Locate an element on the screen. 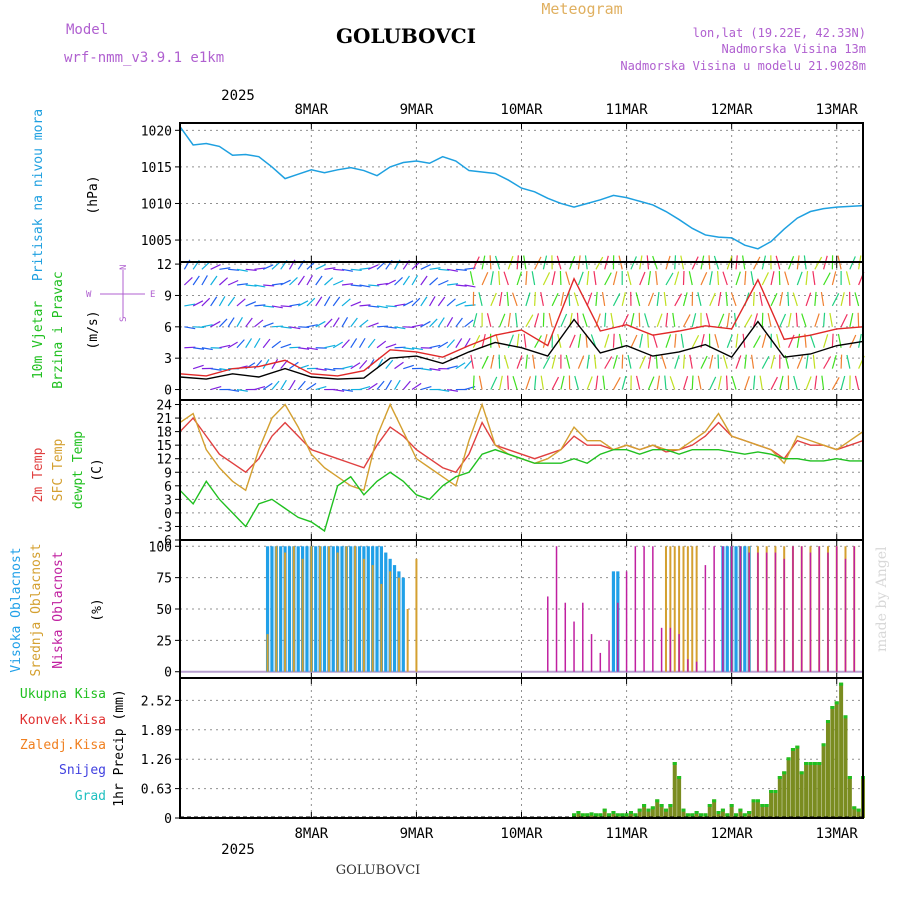  y-tick-label: 9 is located at coordinates (168, 473).